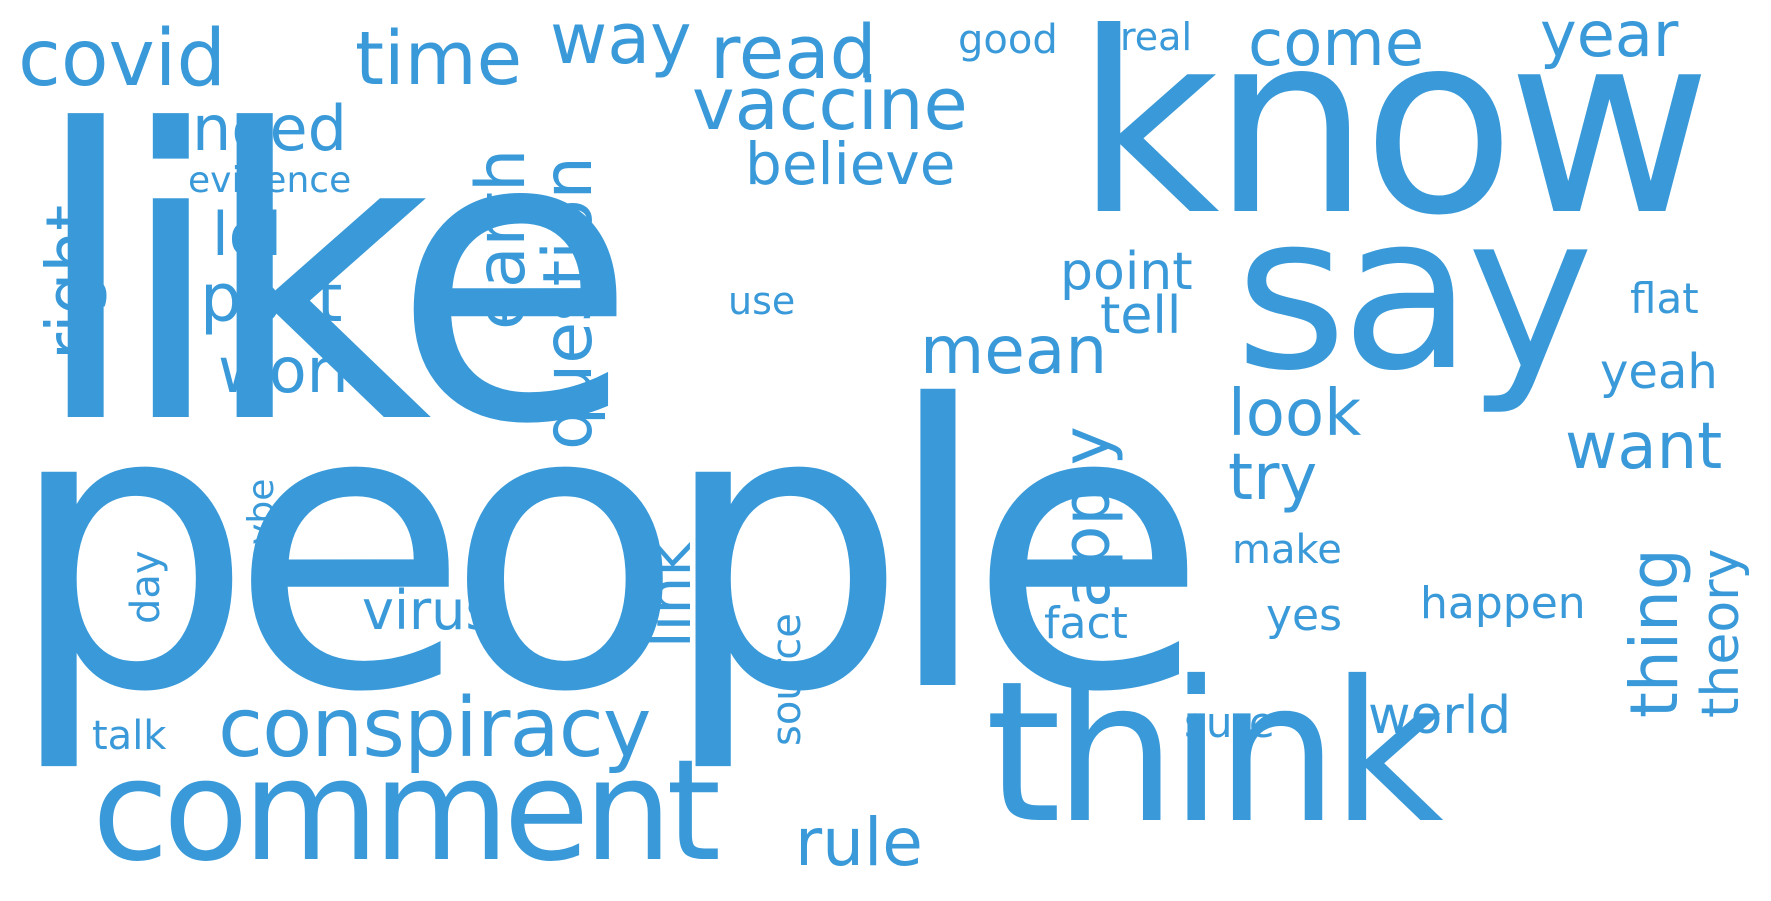 This screenshot has width=1771, height=901. What do you see at coordinates (1229, 722) in the screenshot?
I see `word-sure: sure` at bounding box center [1229, 722].